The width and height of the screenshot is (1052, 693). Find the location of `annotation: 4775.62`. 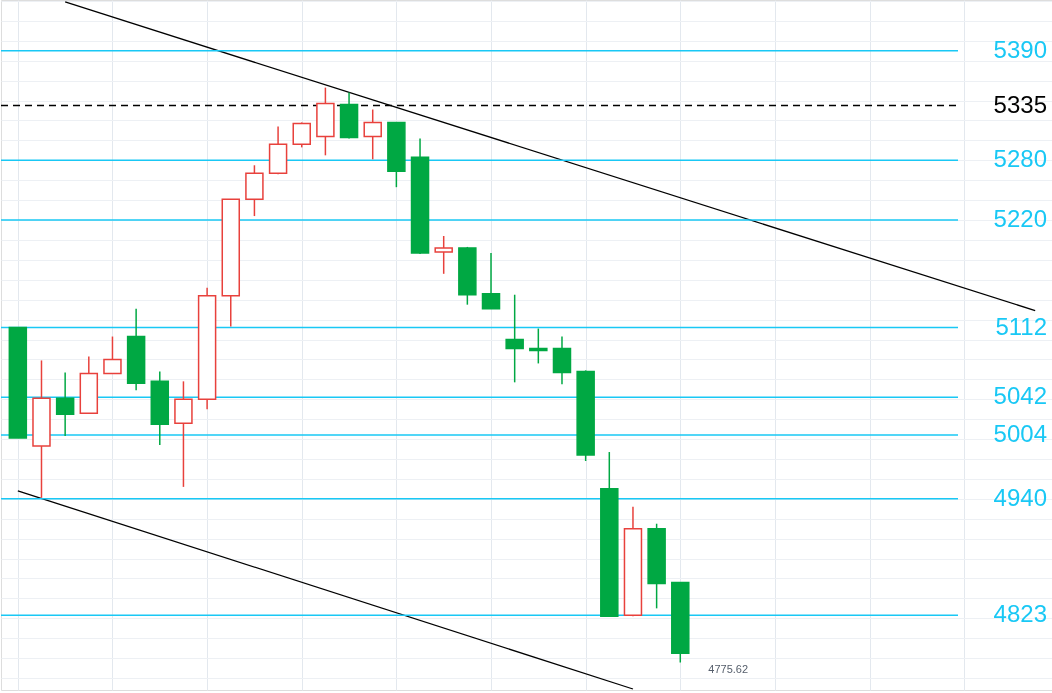

annotation: 4775.62 is located at coordinates (728, 669).